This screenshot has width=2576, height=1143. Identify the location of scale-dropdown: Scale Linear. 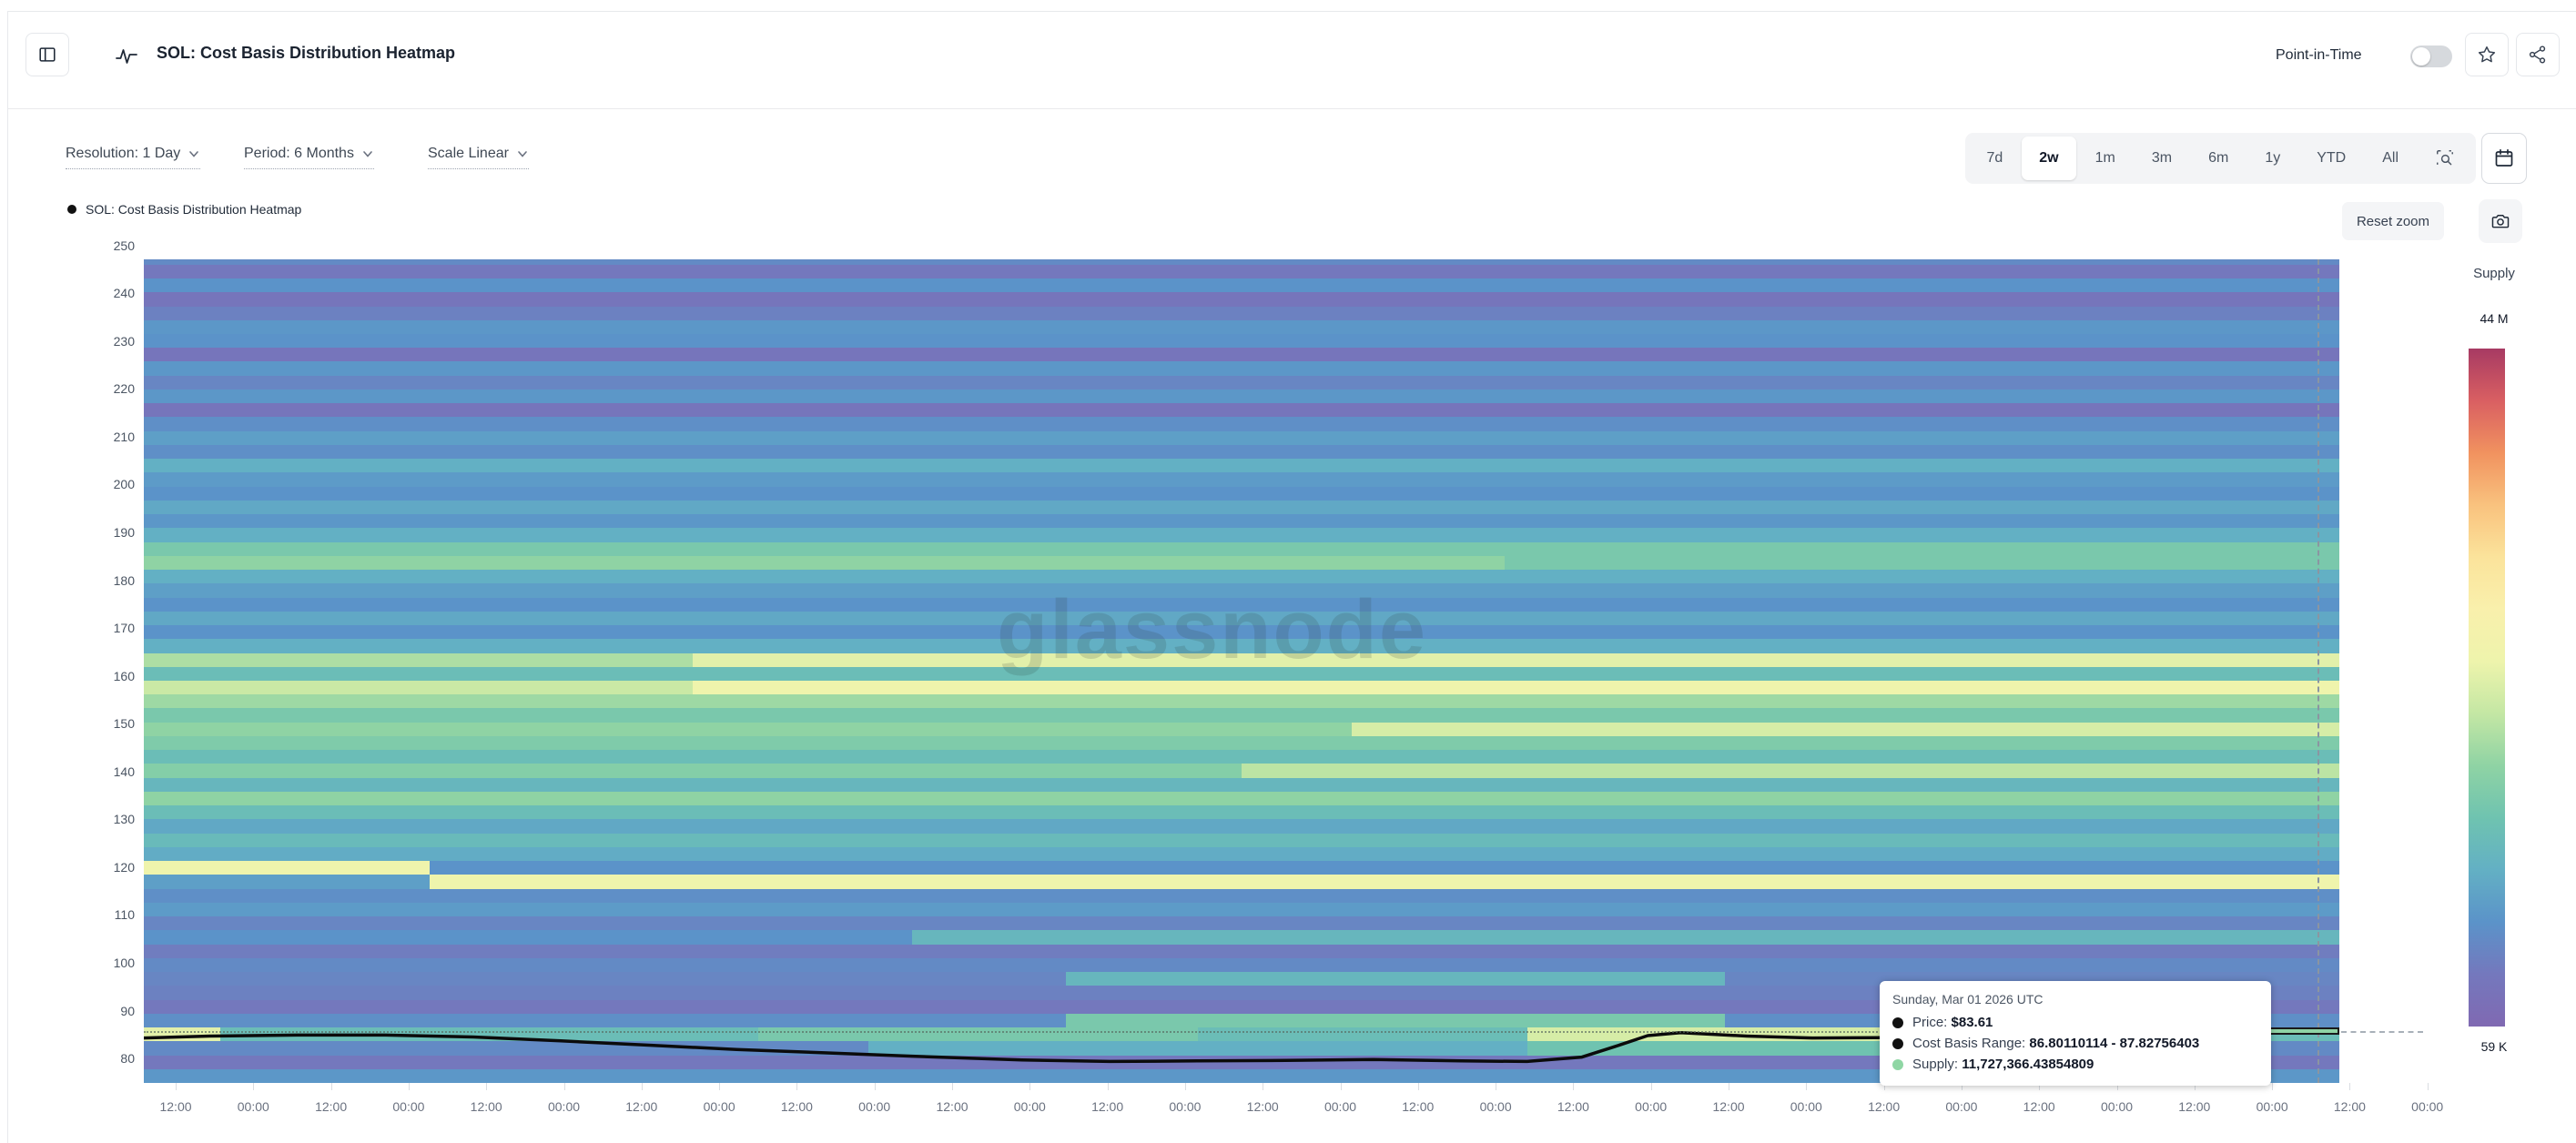
(479, 157).